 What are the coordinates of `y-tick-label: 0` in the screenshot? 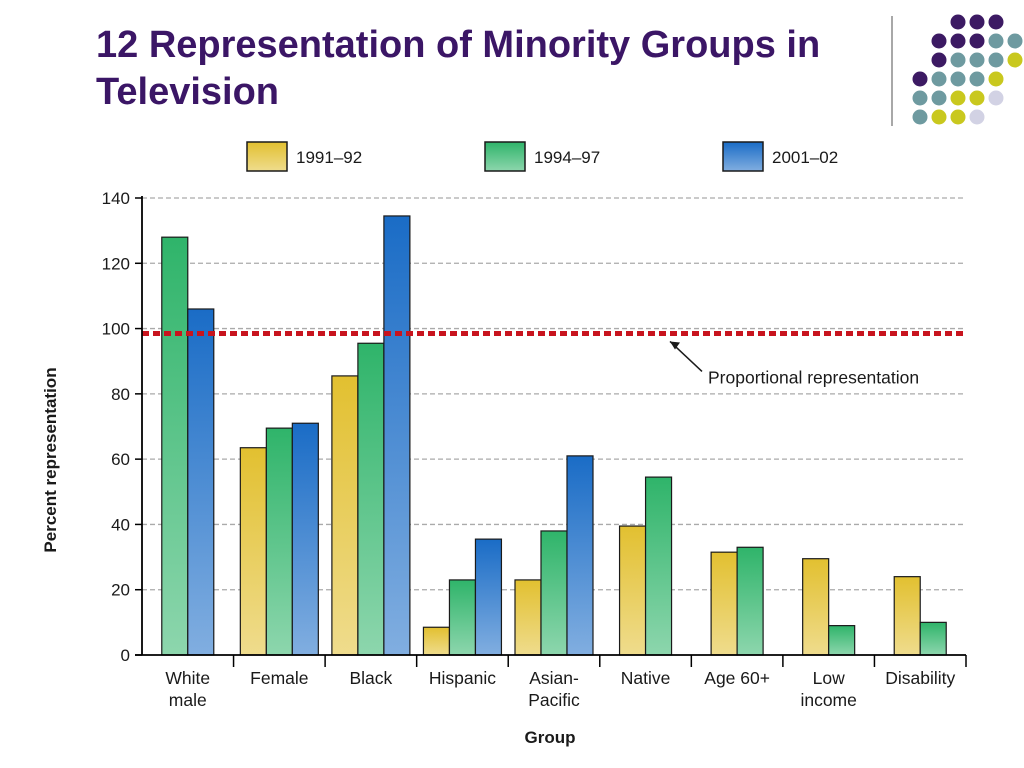 It's located at (125, 655).